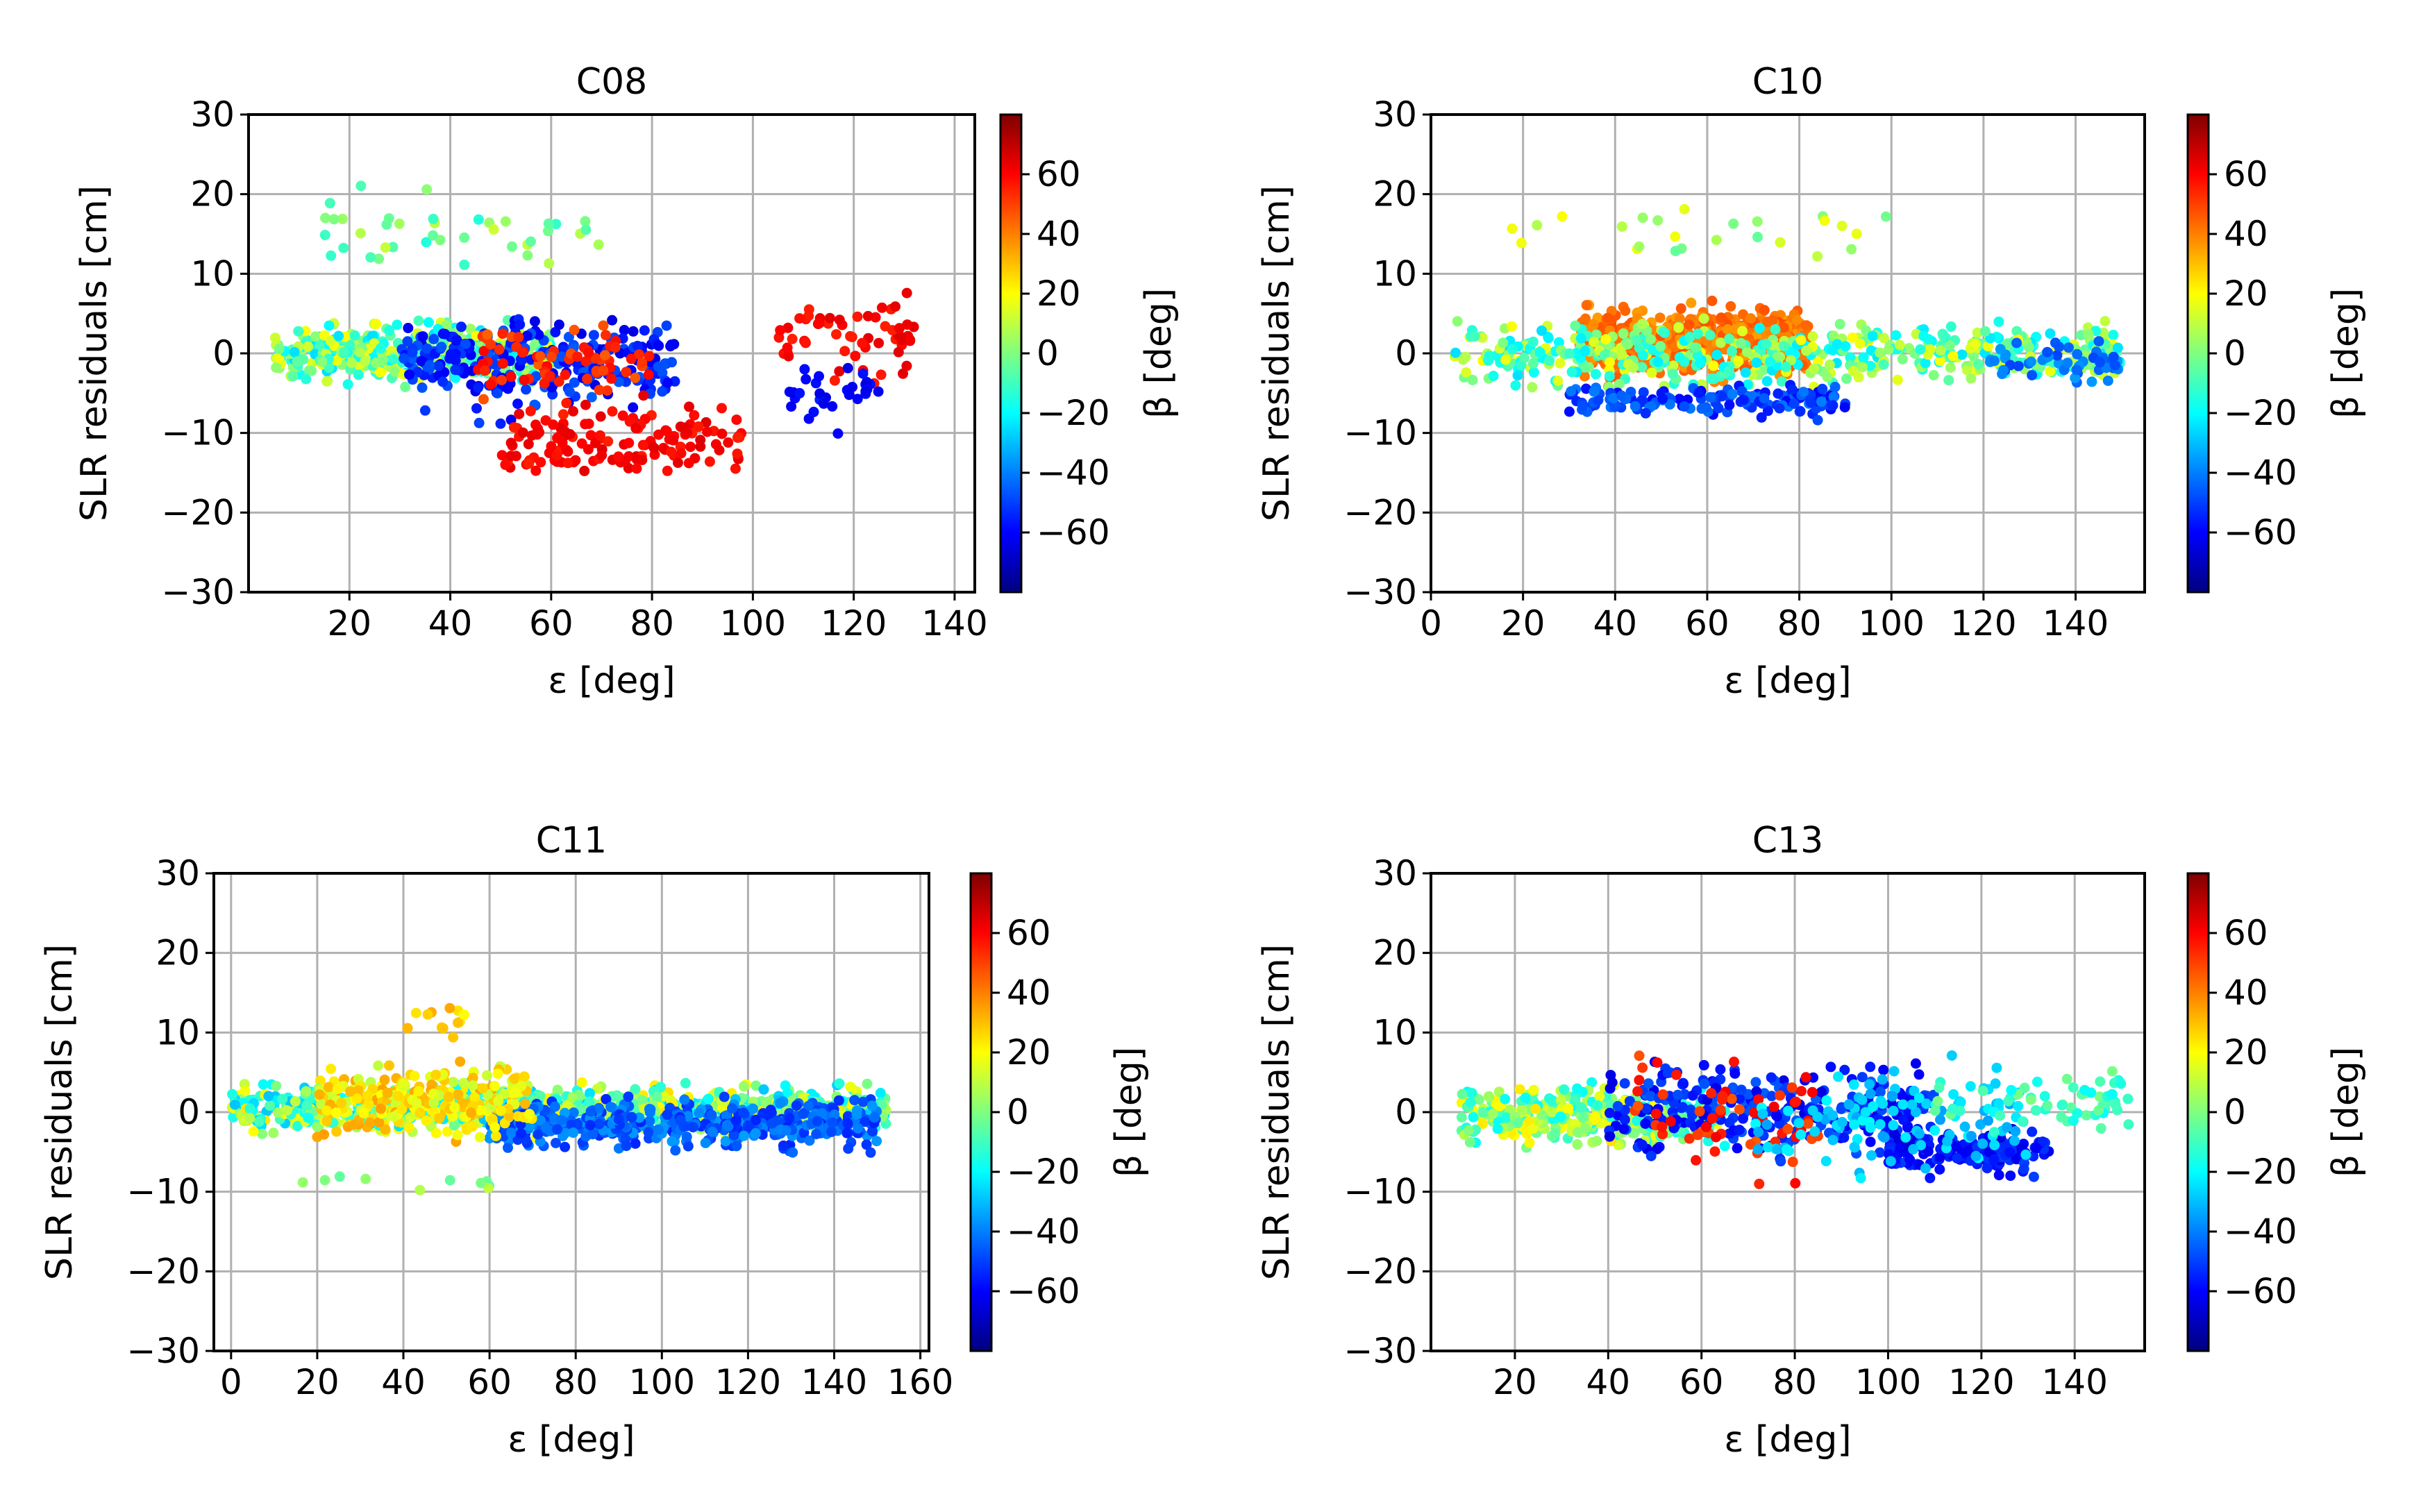 The width and height of the screenshot is (2421, 1512). Describe the element at coordinates (1380, 592) in the screenshot. I see `y-tick-label: −30` at that location.